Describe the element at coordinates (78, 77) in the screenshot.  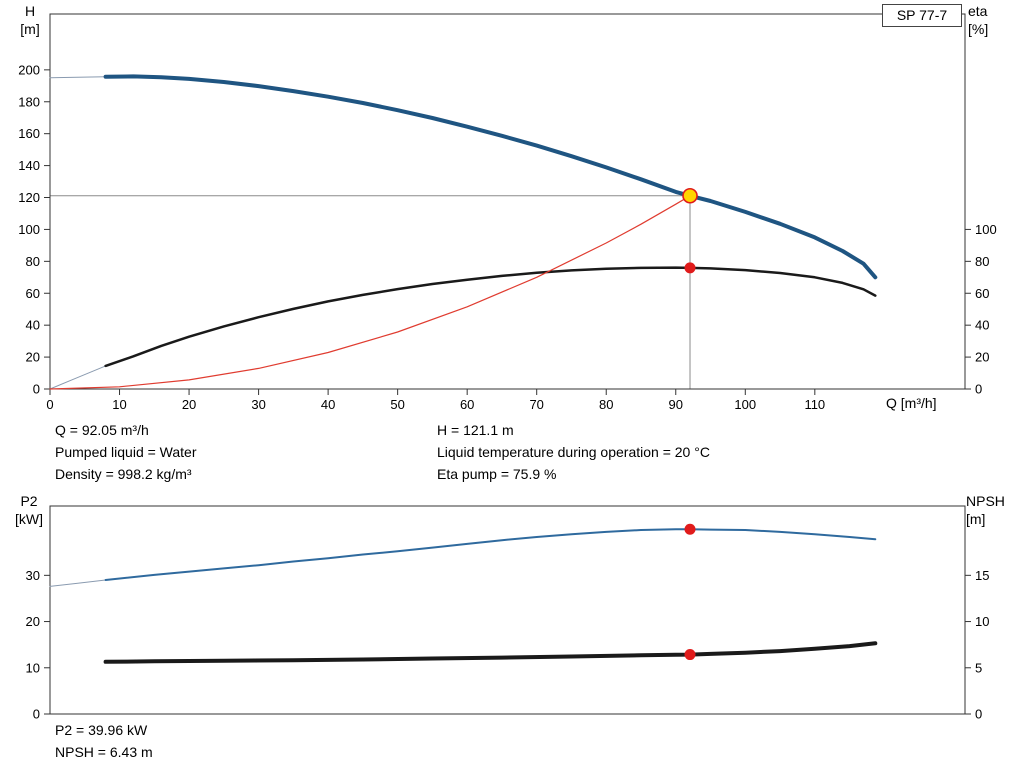
I see `h-curve-lead` at that location.